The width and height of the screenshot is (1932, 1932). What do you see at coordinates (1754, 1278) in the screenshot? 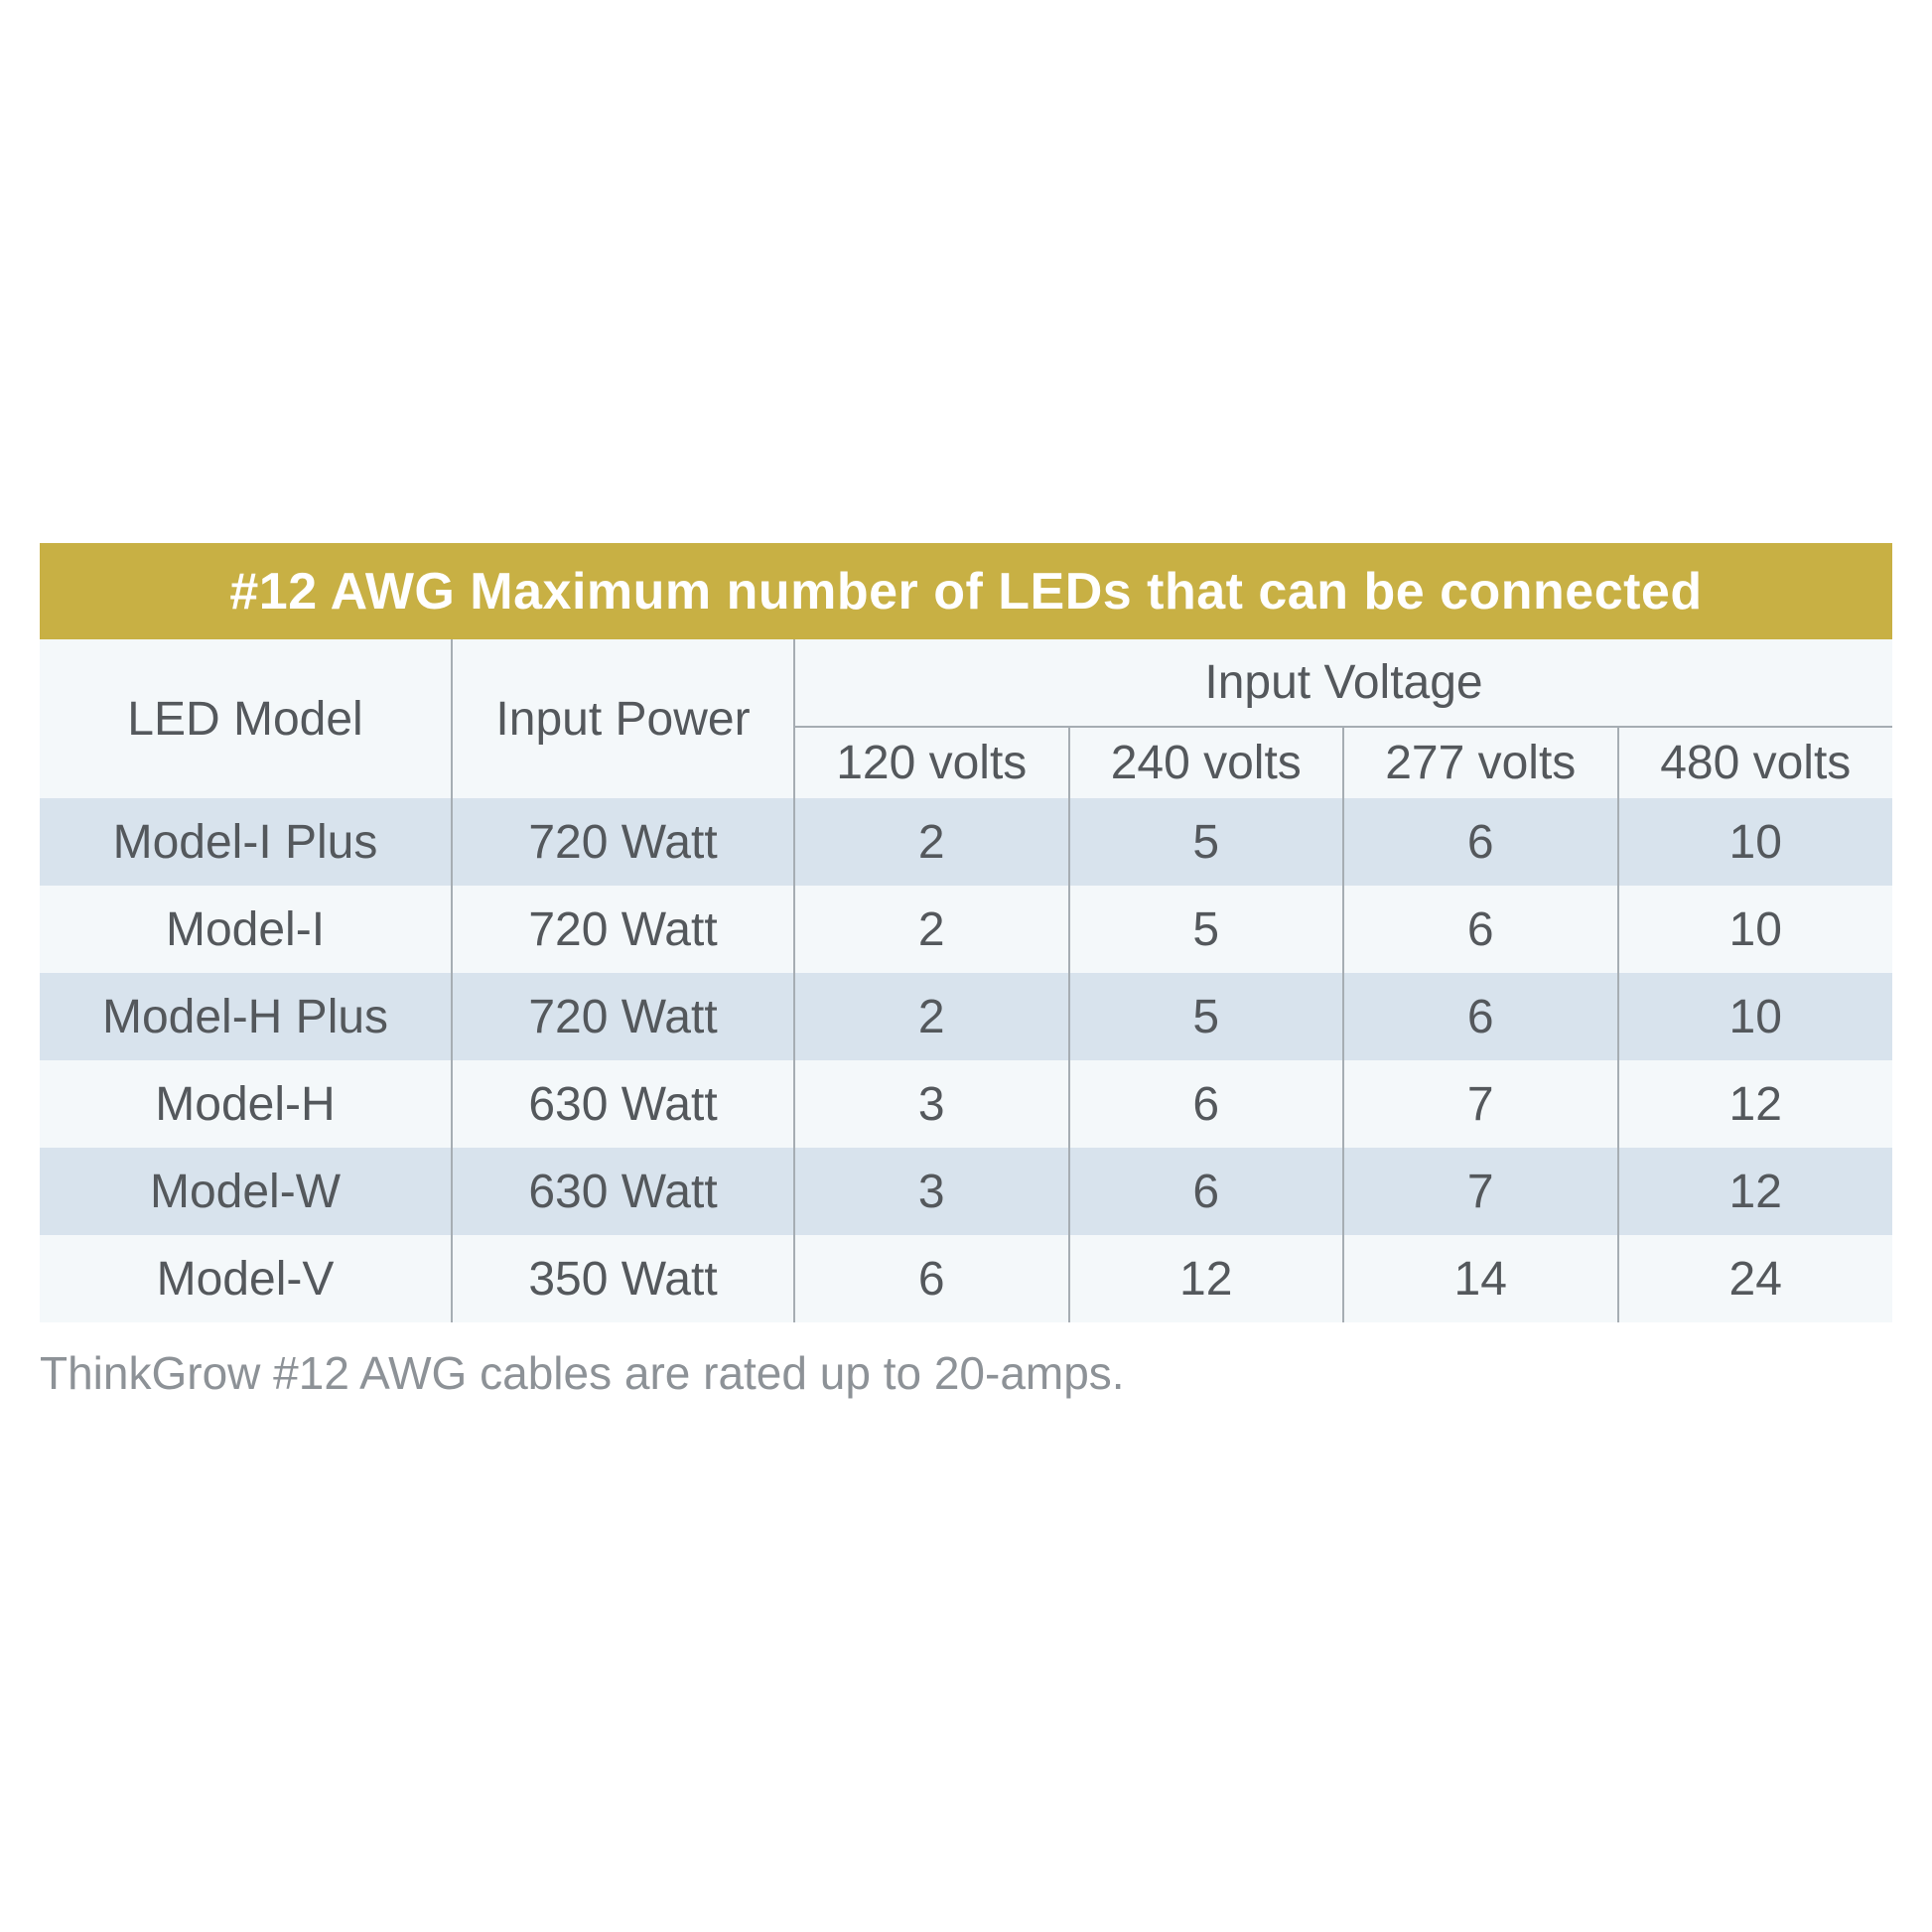
I see `value-480v-cell: 24` at bounding box center [1754, 1278].